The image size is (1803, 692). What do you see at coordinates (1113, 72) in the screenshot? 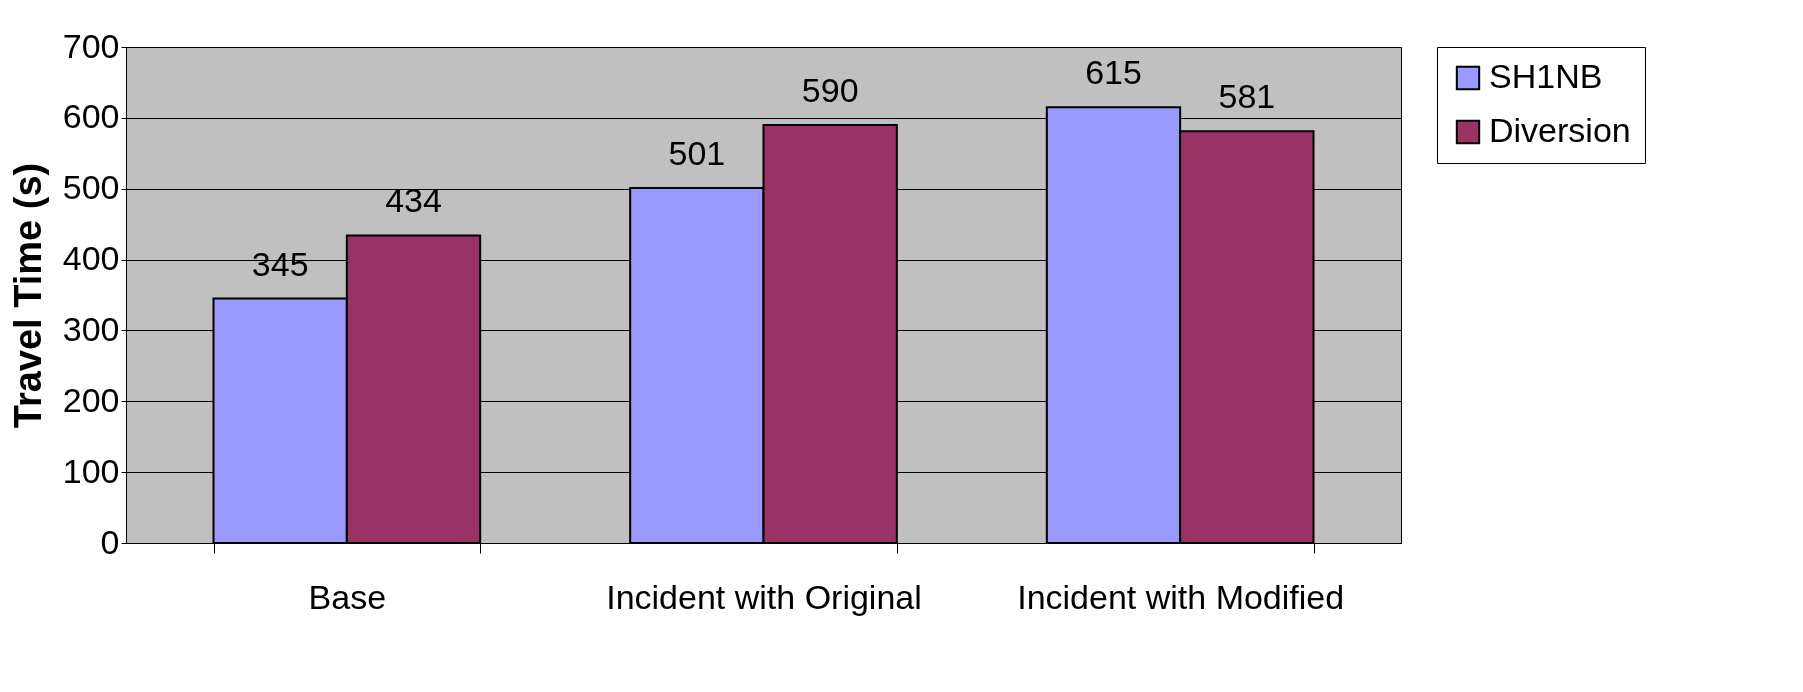
I see `data-label: 615` at bounding box center [1113, 72].